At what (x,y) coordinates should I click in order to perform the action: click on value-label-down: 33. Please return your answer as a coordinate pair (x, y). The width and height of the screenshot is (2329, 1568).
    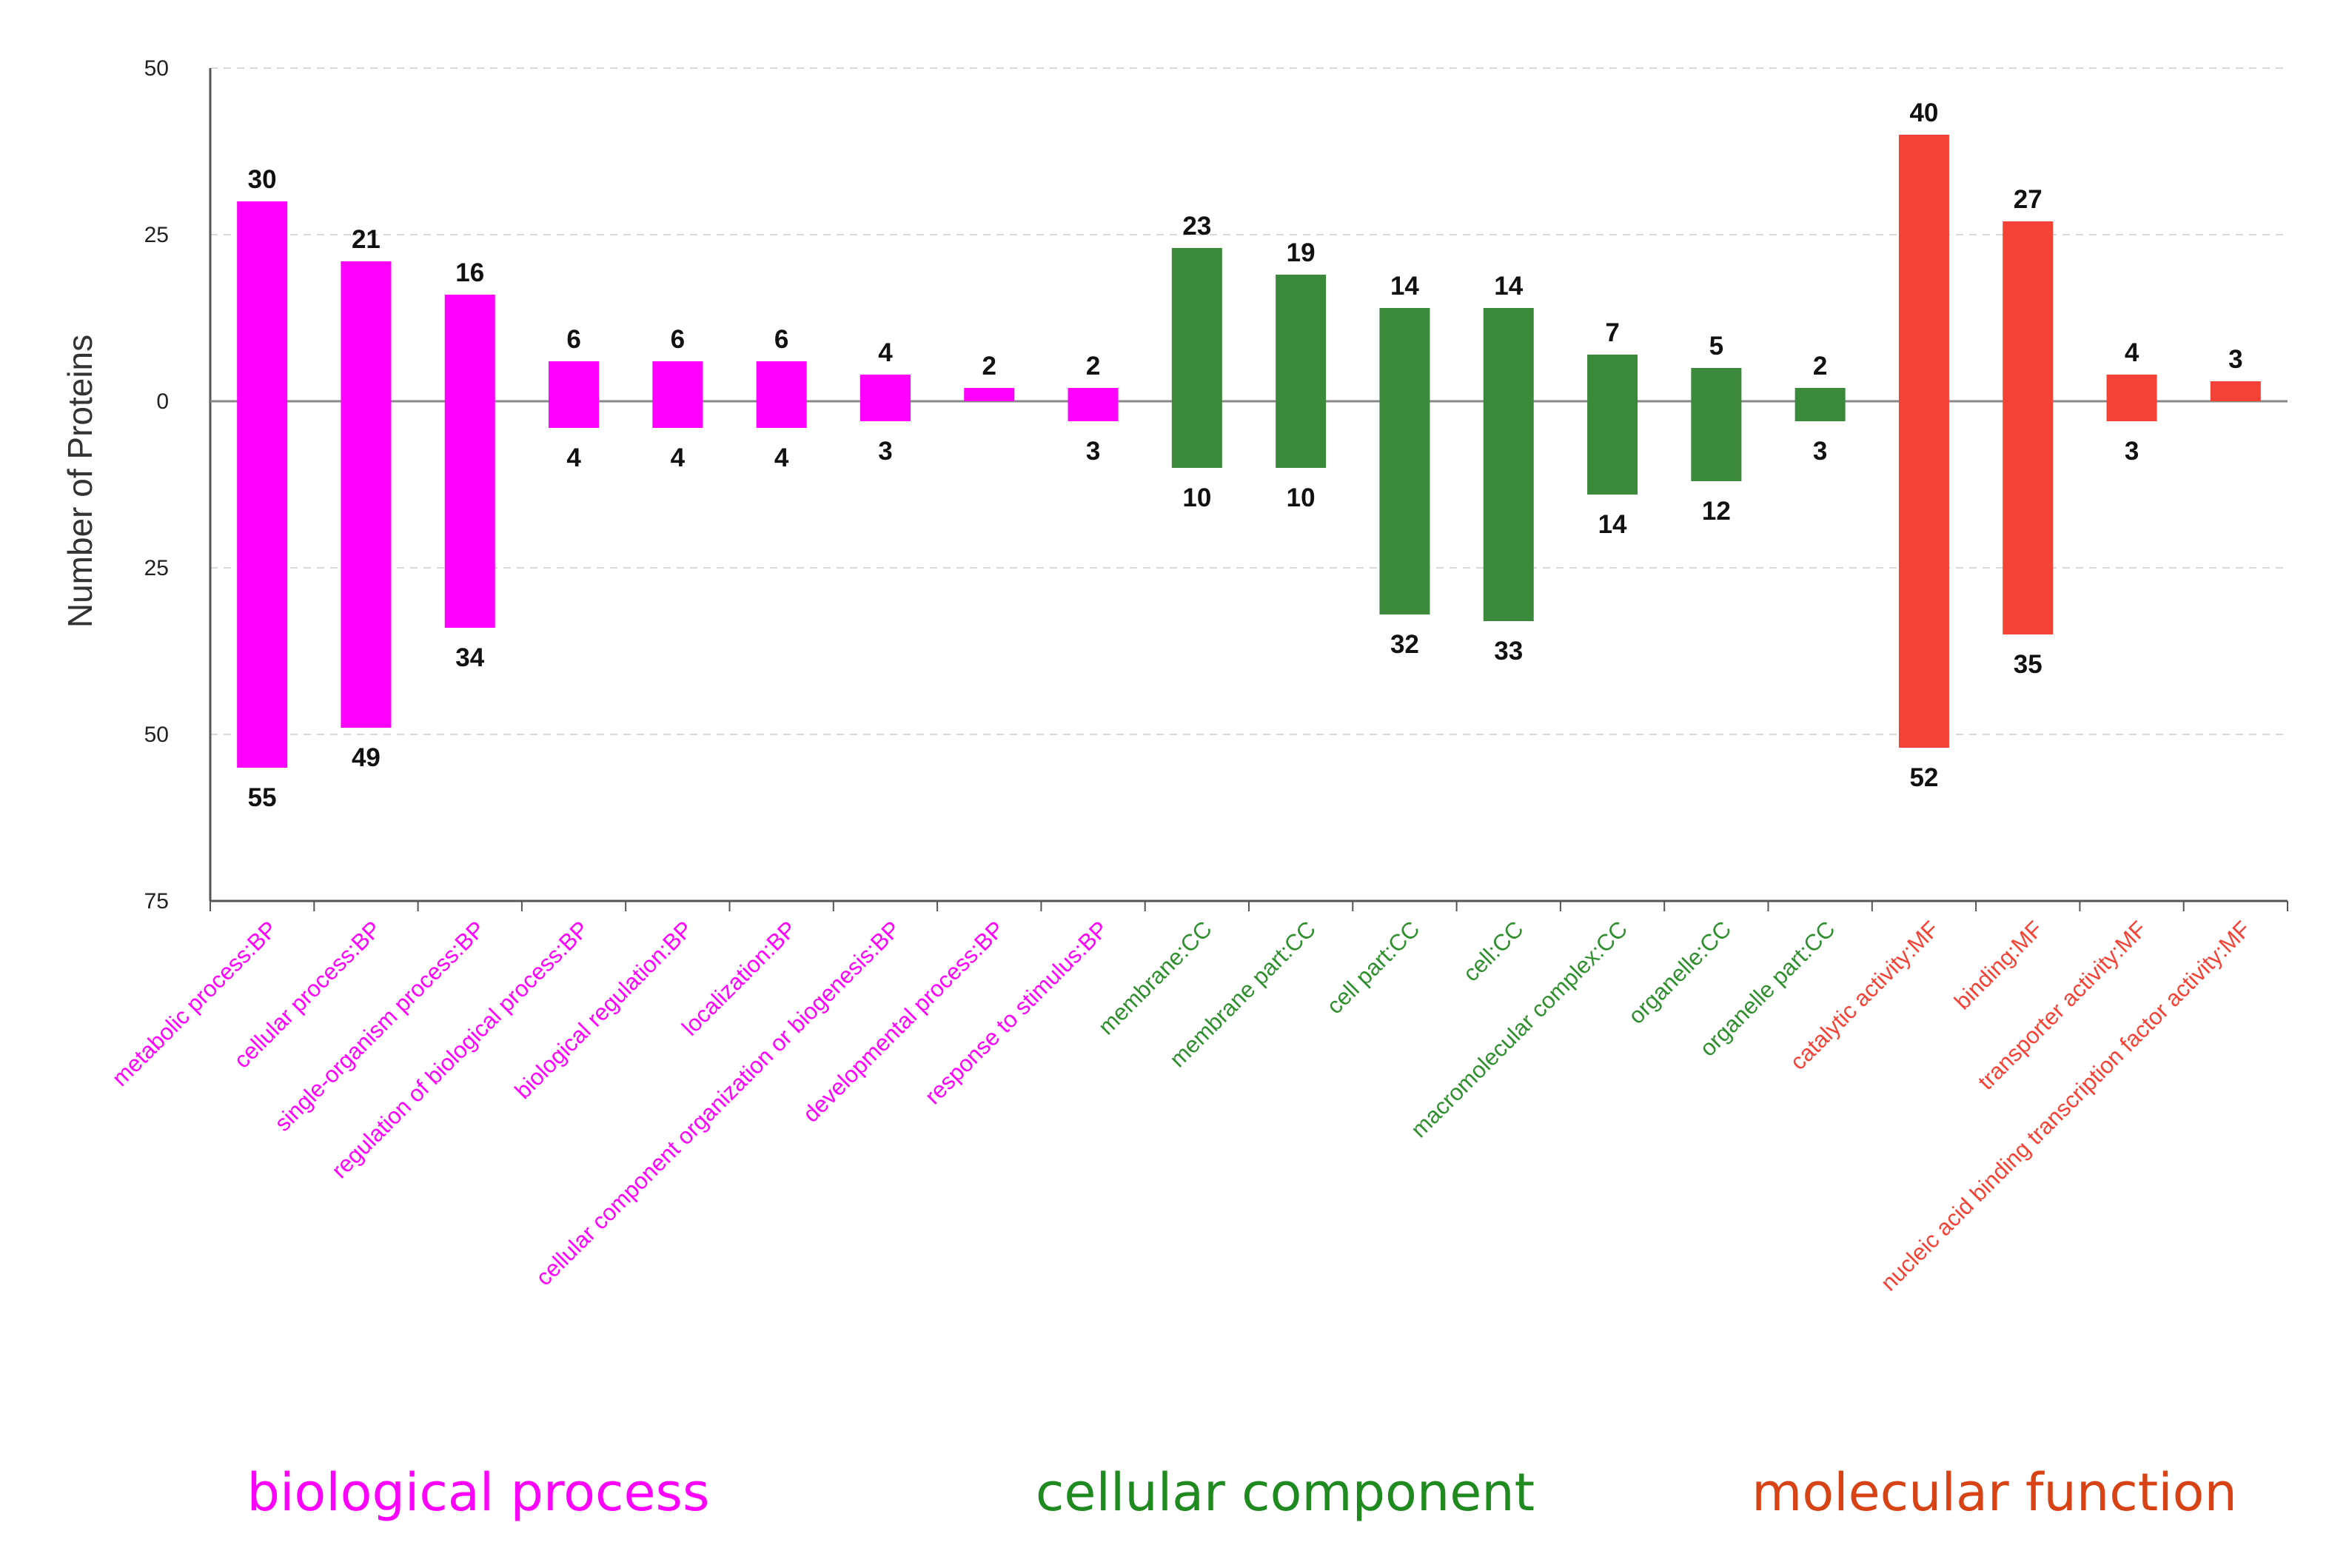
    Looking at the image, I should click on (1508, 652).